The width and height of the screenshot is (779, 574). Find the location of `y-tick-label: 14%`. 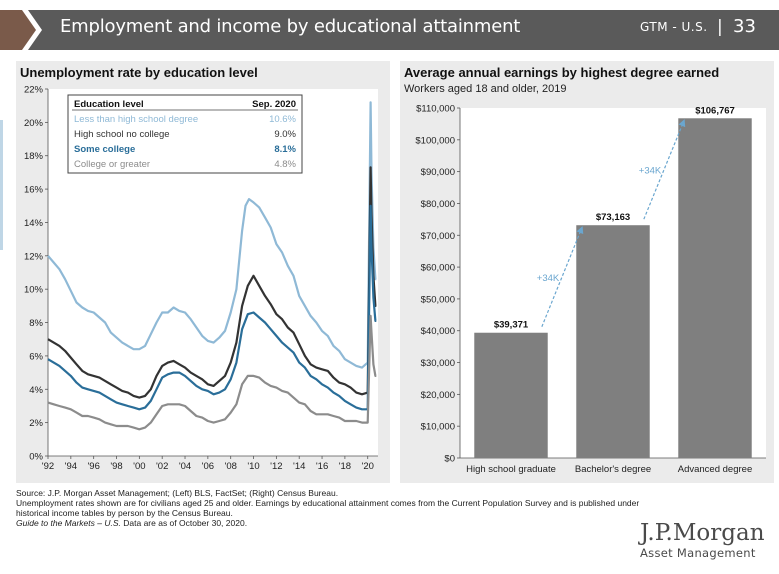

y-tick-label: 14% is located at coordinates (34, 223).